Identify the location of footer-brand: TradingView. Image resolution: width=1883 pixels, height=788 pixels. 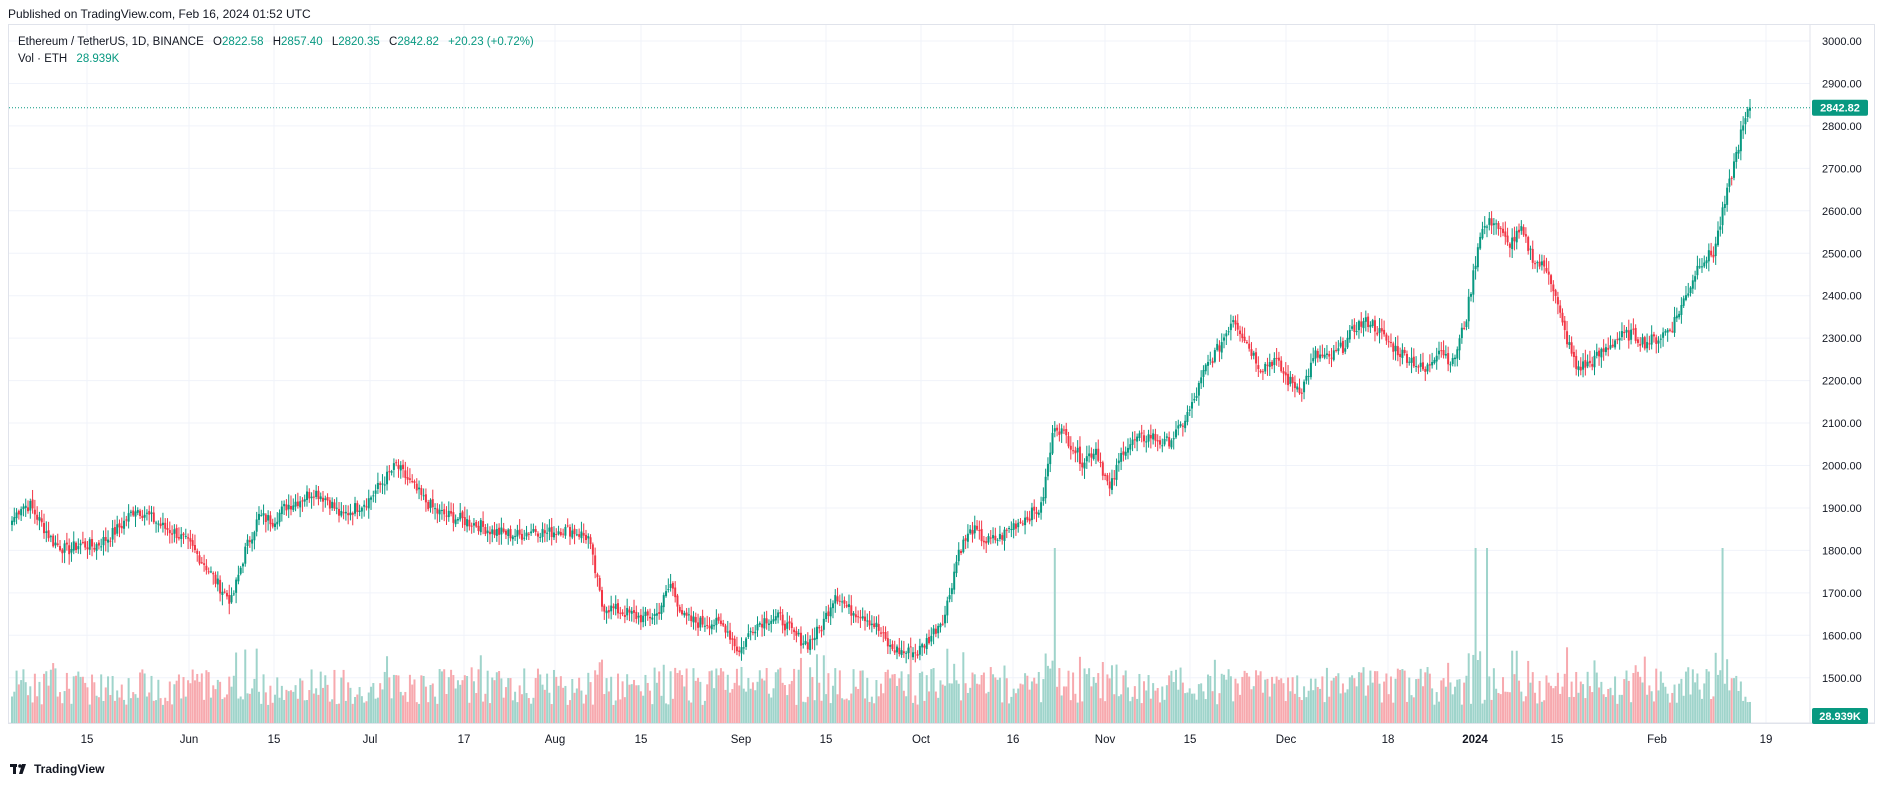
(69, 769).